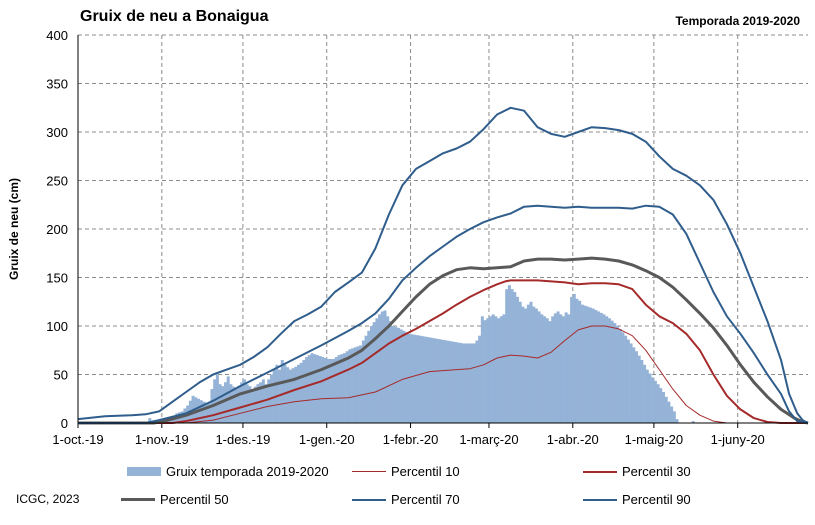  Describe the element at coordinates (14, 229) in the screenshot. I see `y-axis-title: Gruix de neu (cm)` at that location.